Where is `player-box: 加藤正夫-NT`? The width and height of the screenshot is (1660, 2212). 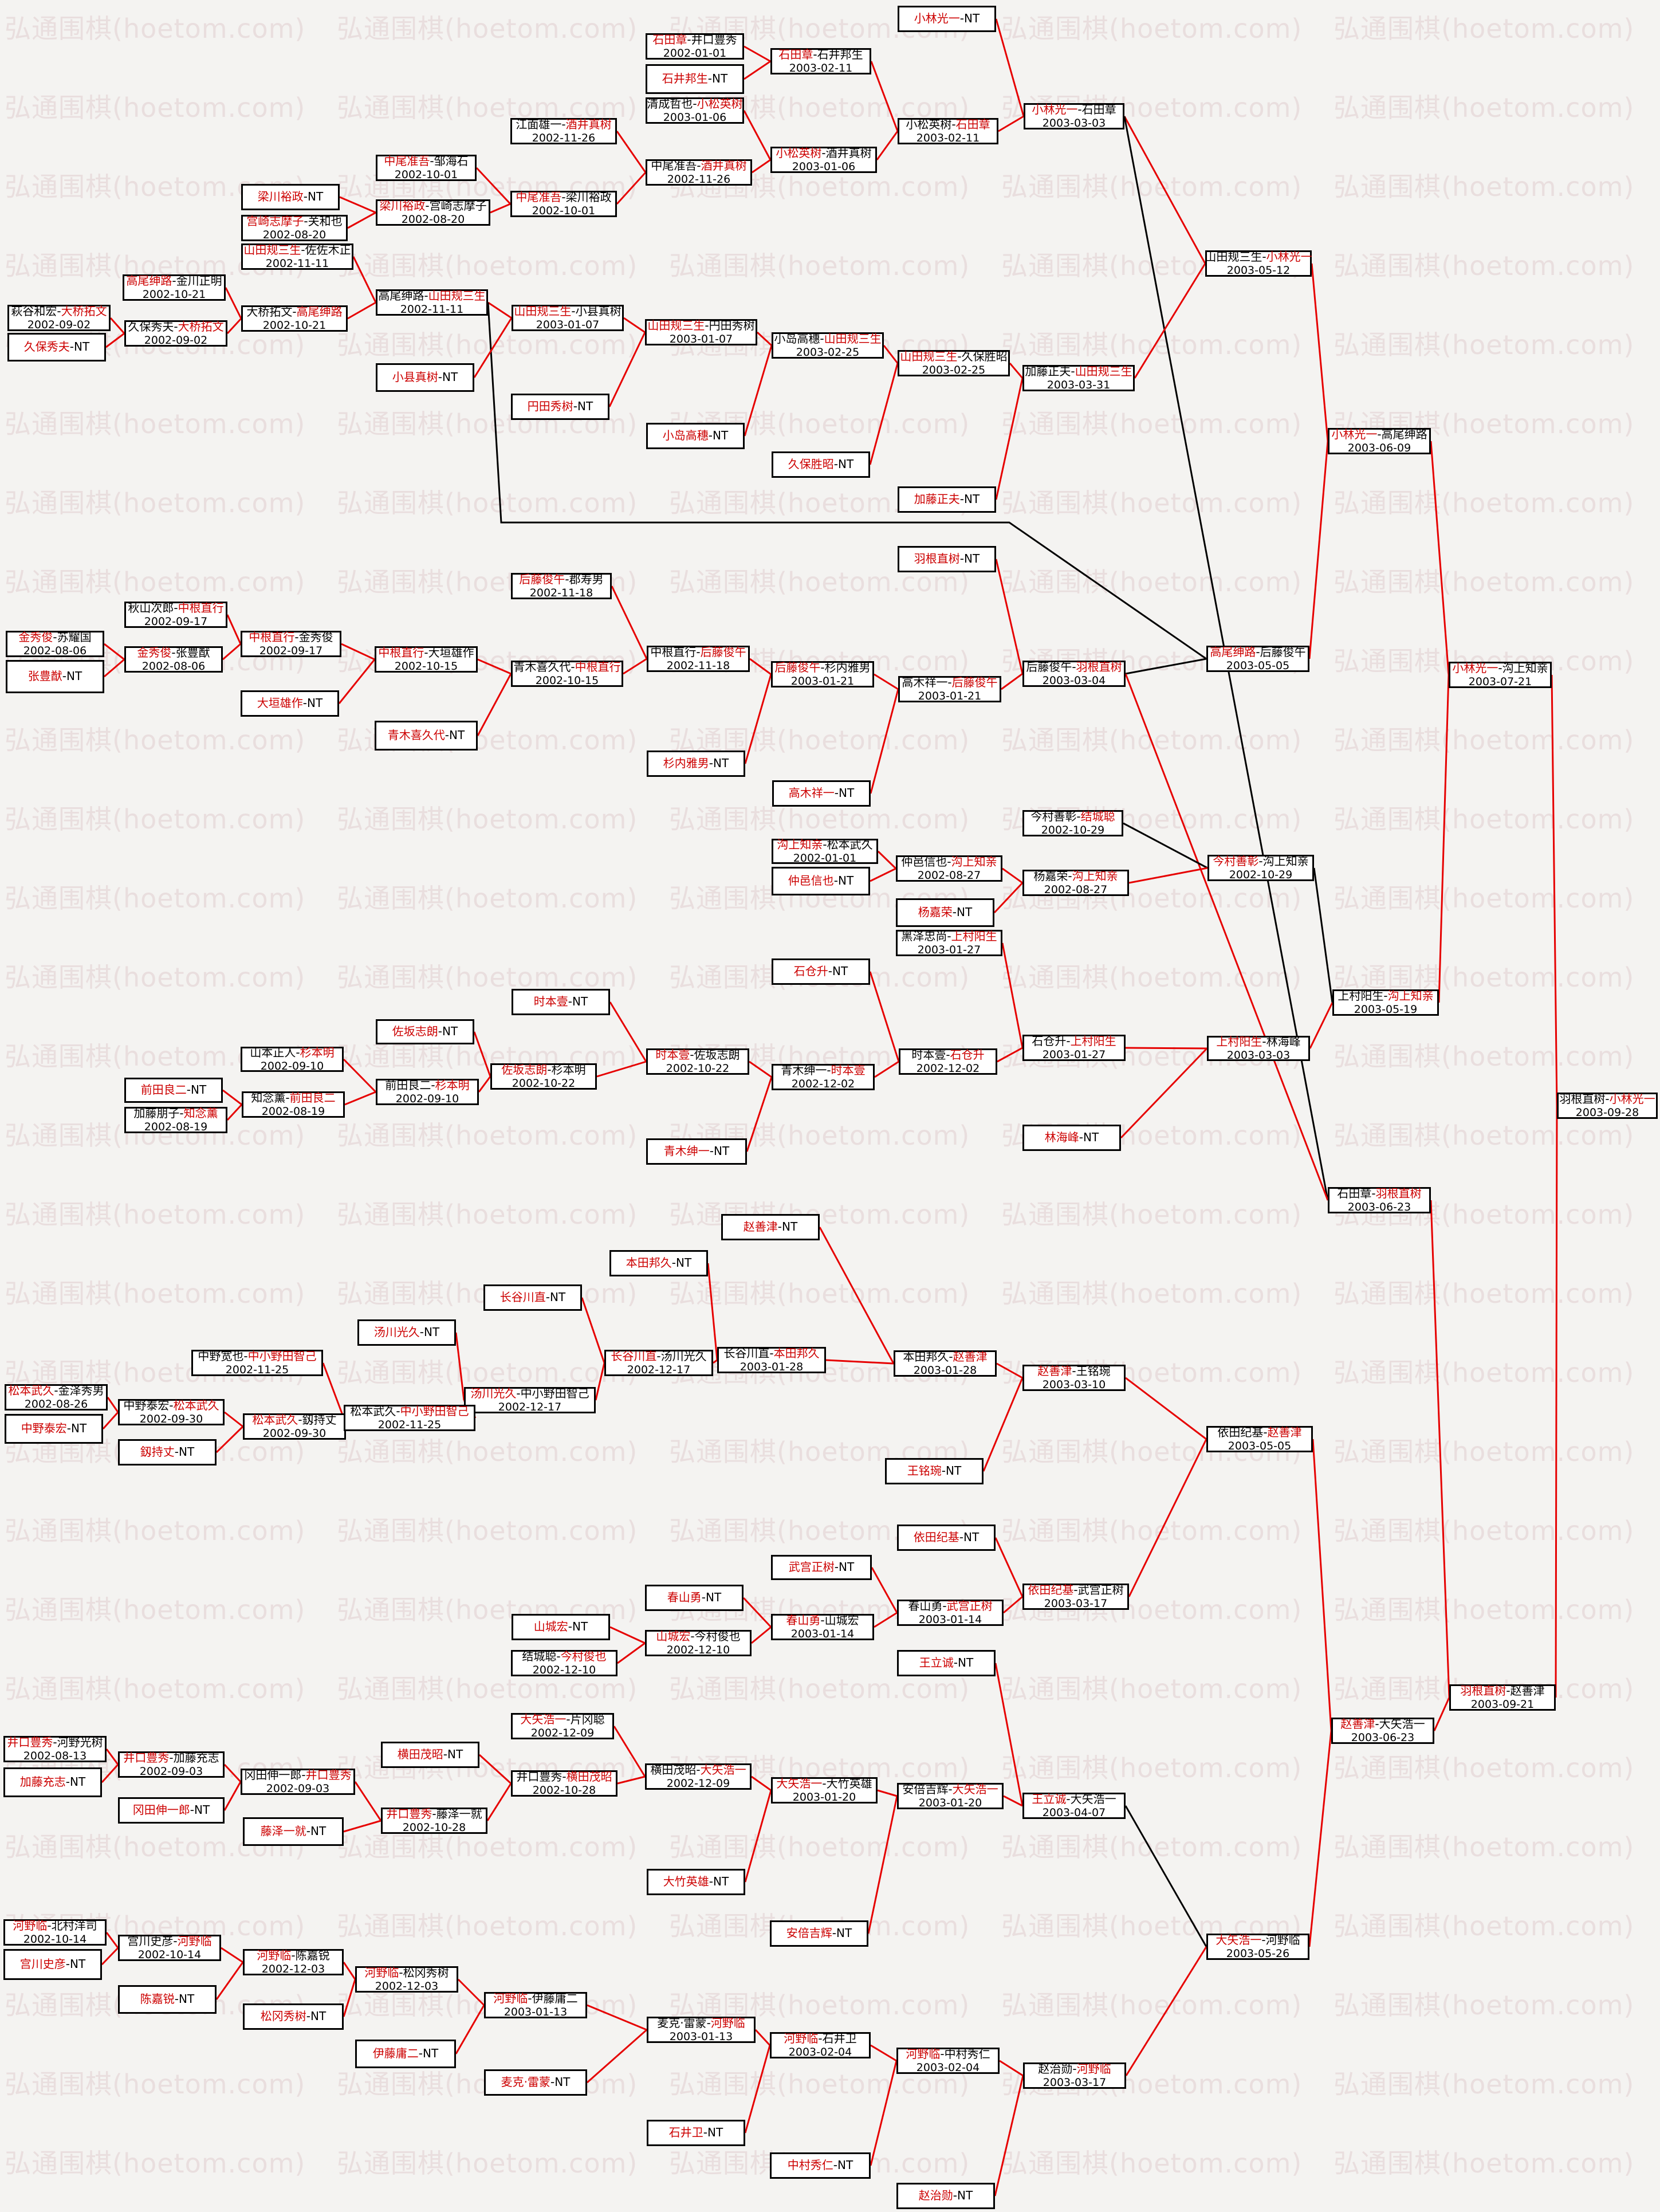 player-box: 加藤正夫-NT is located at coordinates (947, 499).